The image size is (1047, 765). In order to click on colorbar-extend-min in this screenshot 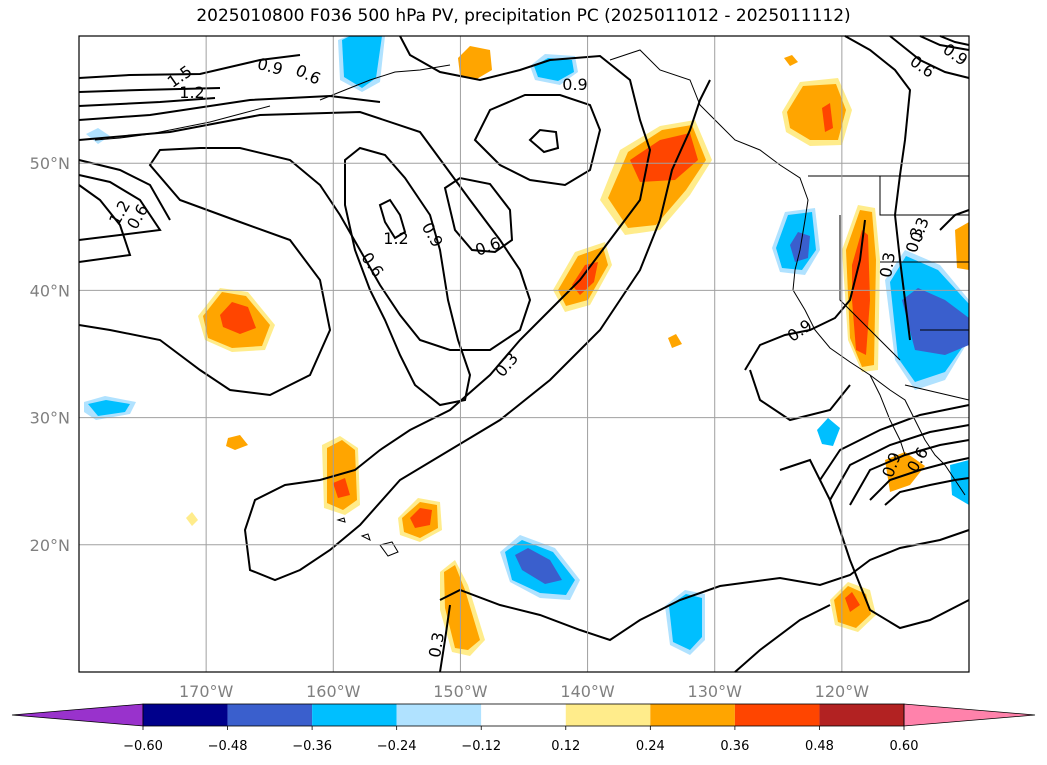, I will do `click(77, 715)`.